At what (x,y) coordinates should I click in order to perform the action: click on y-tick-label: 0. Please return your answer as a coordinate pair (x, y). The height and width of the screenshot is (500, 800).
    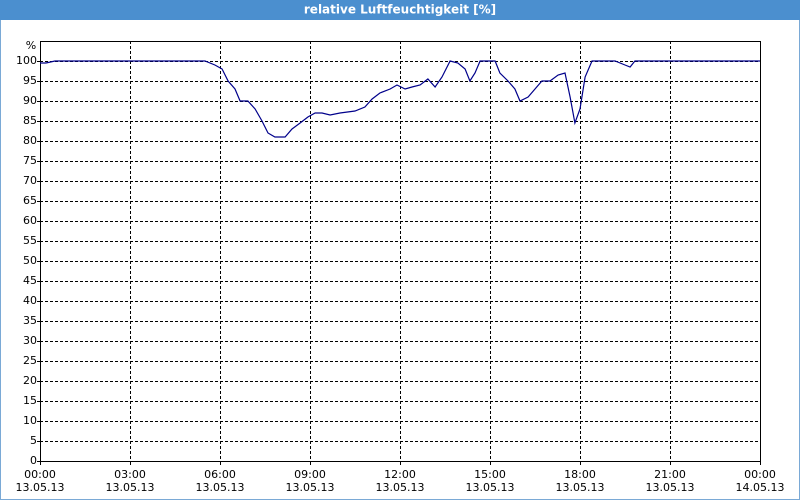
    Looking at the image, I should click on (33, 460).